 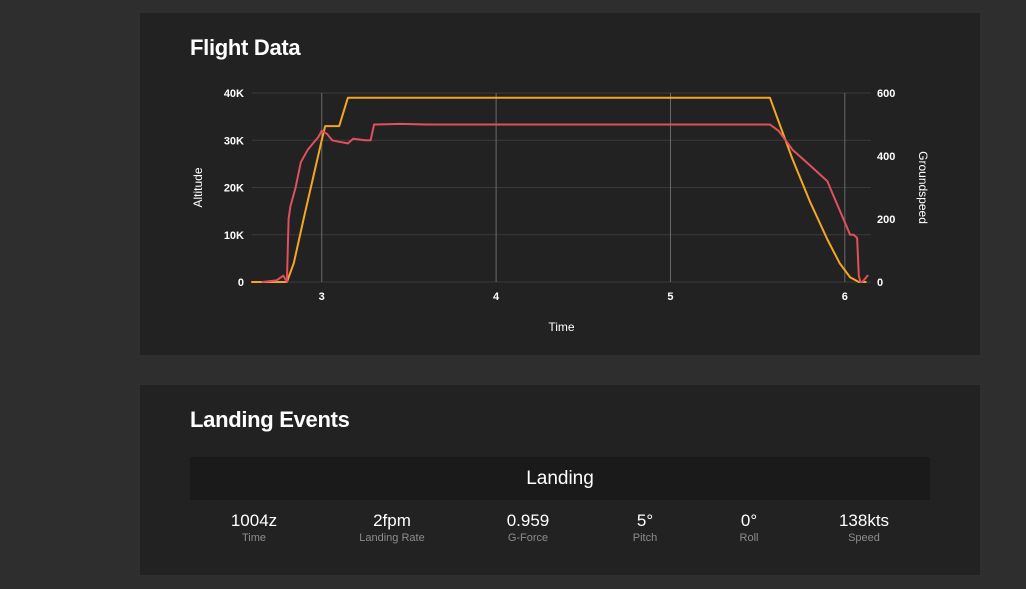 What do you see at coordinates (528, 538) in the screenshot?
I see `stat-label: G-Force` at bounding box center [528, 538].